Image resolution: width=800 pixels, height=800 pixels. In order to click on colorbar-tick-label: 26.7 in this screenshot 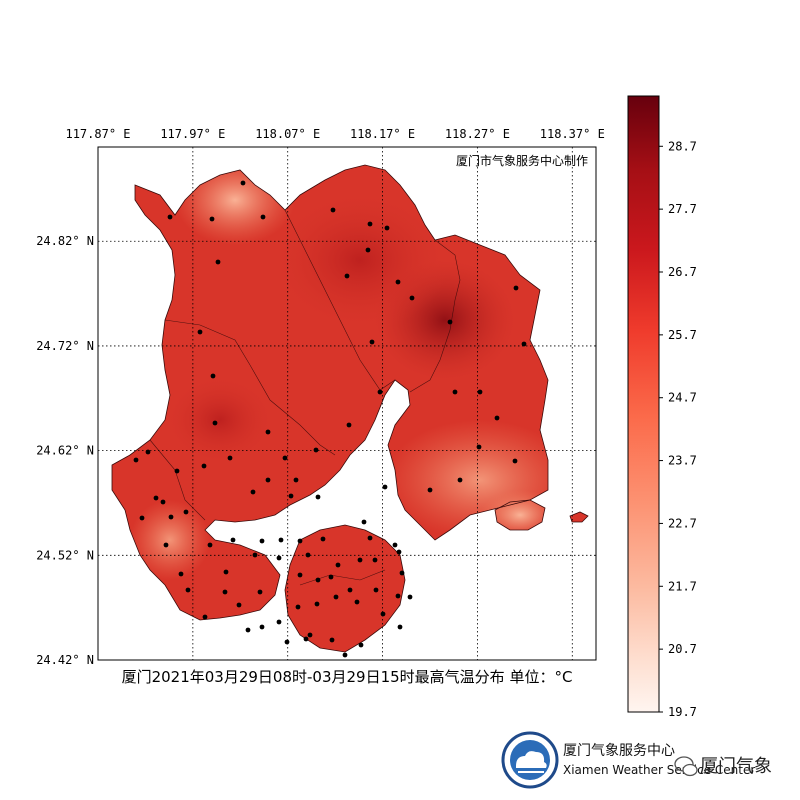, I will do `click(682, 272)`.